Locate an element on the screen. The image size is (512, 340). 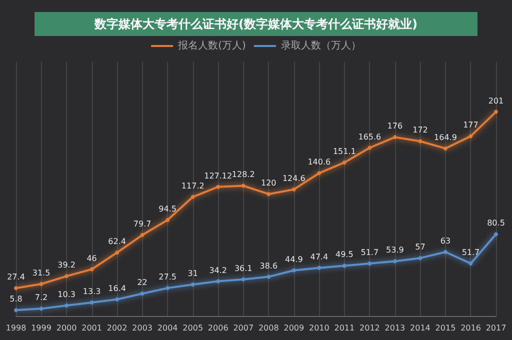
data-label: 128.2 is located at coordinates (243, 175).